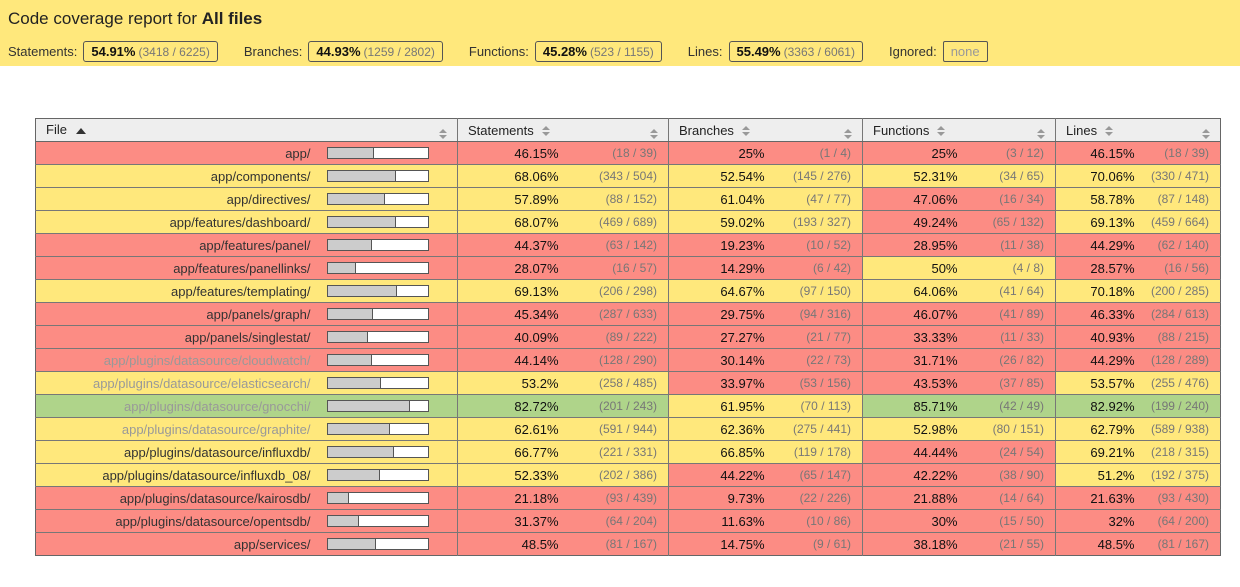  What do you see at coordinates (618, 337) in the screenshot?
I see `statements-frac-cell: (89 / 222)` at bounding box center [618, 337].